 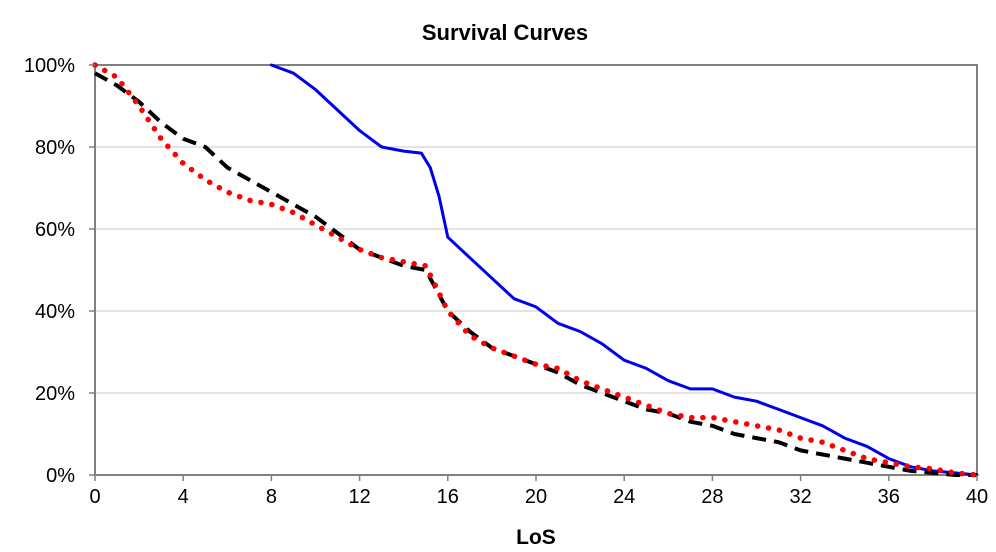 I want to click on x-tick-label-9: 36, so click(x=889, y=497).